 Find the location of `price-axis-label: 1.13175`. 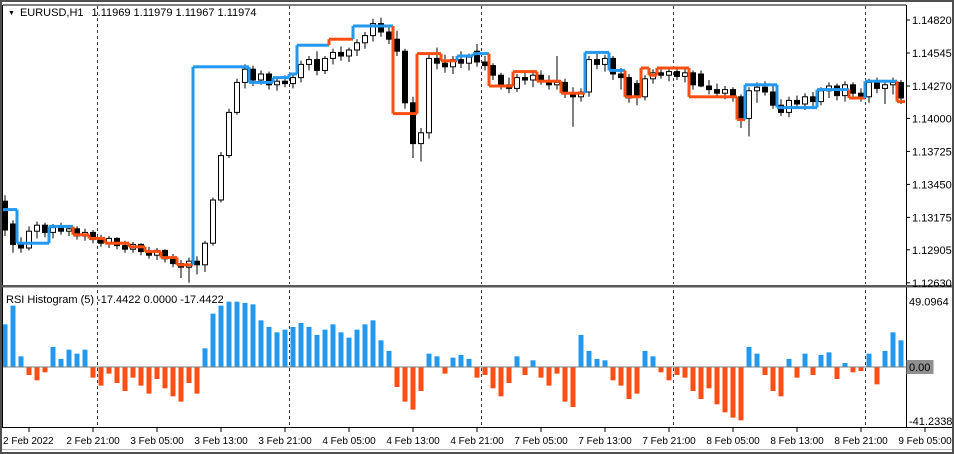

price-axis-label: 1.13175 is located at coordinates (932, 218).